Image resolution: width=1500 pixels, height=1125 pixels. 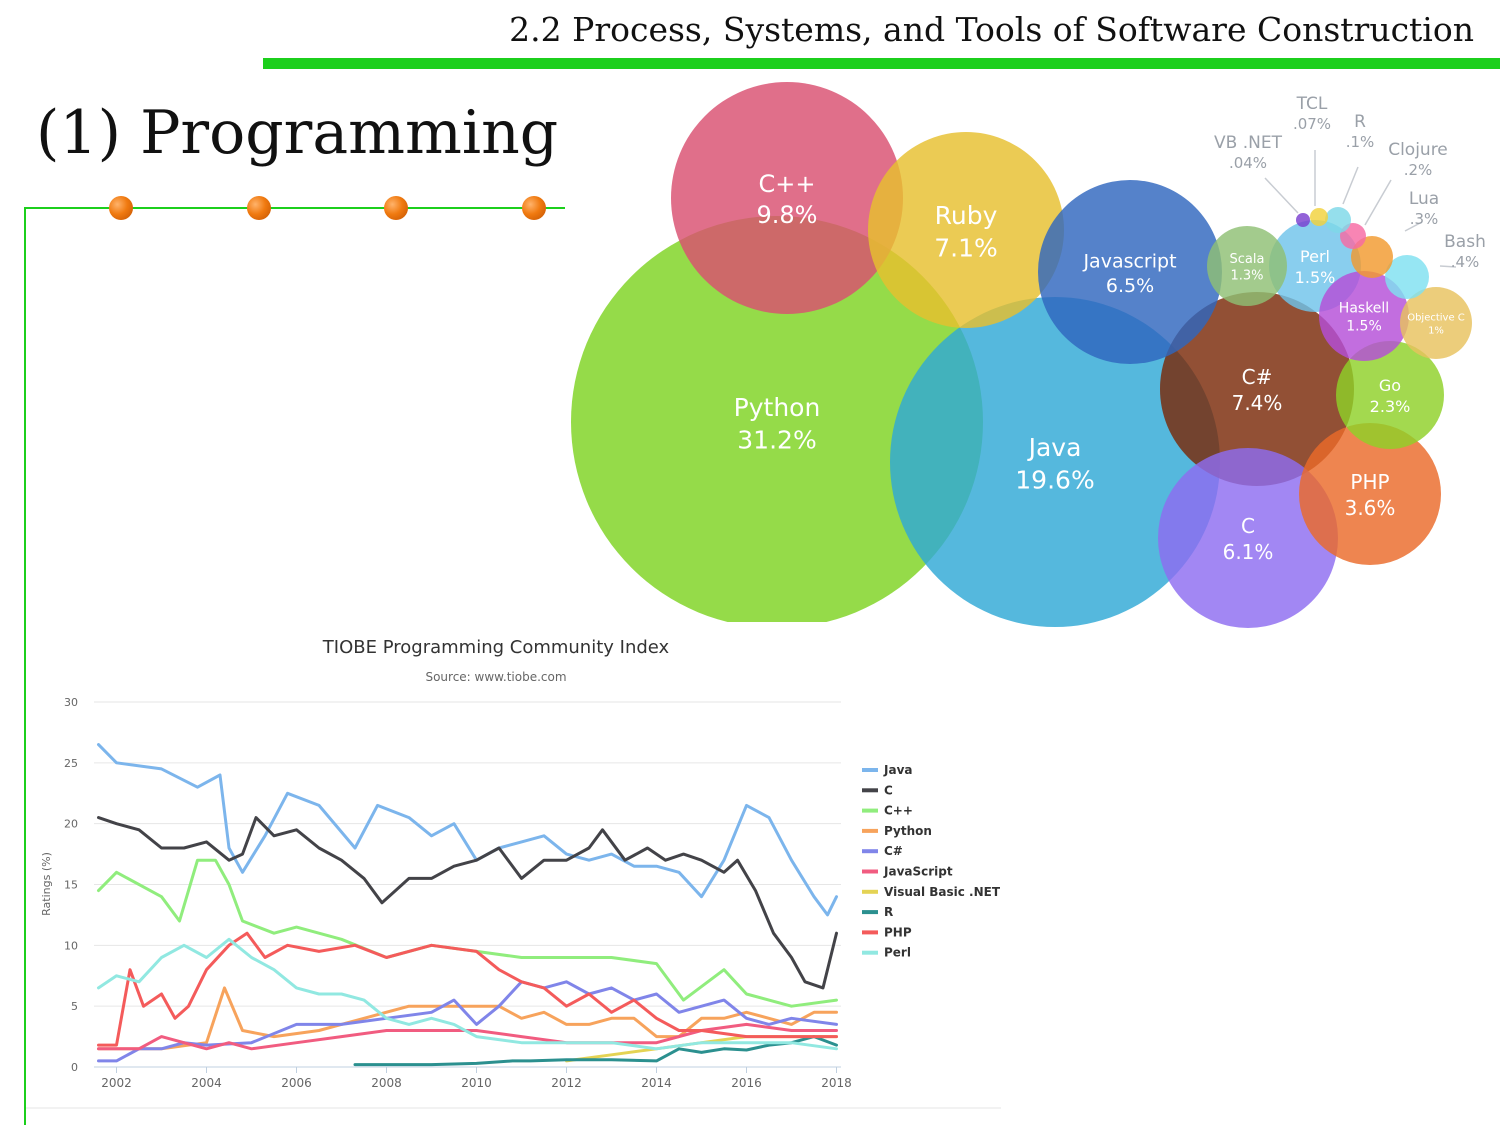 I want to click on bubble-value-python: 31.2%, so click(x=776, y=439).